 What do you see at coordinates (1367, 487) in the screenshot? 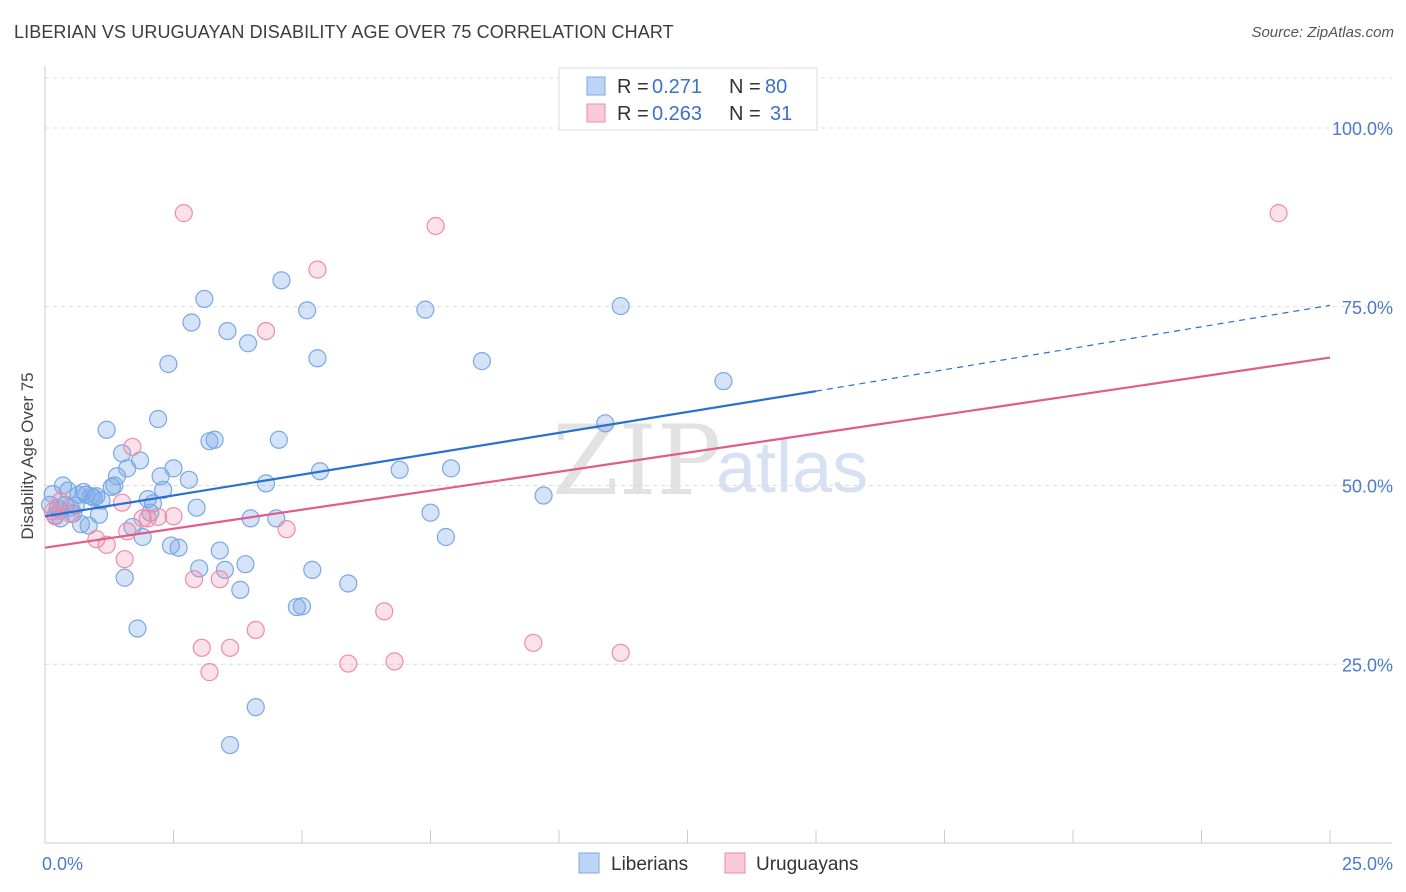
I see `y-tick-label: 50.0%` at bounding box center [1367, 487].